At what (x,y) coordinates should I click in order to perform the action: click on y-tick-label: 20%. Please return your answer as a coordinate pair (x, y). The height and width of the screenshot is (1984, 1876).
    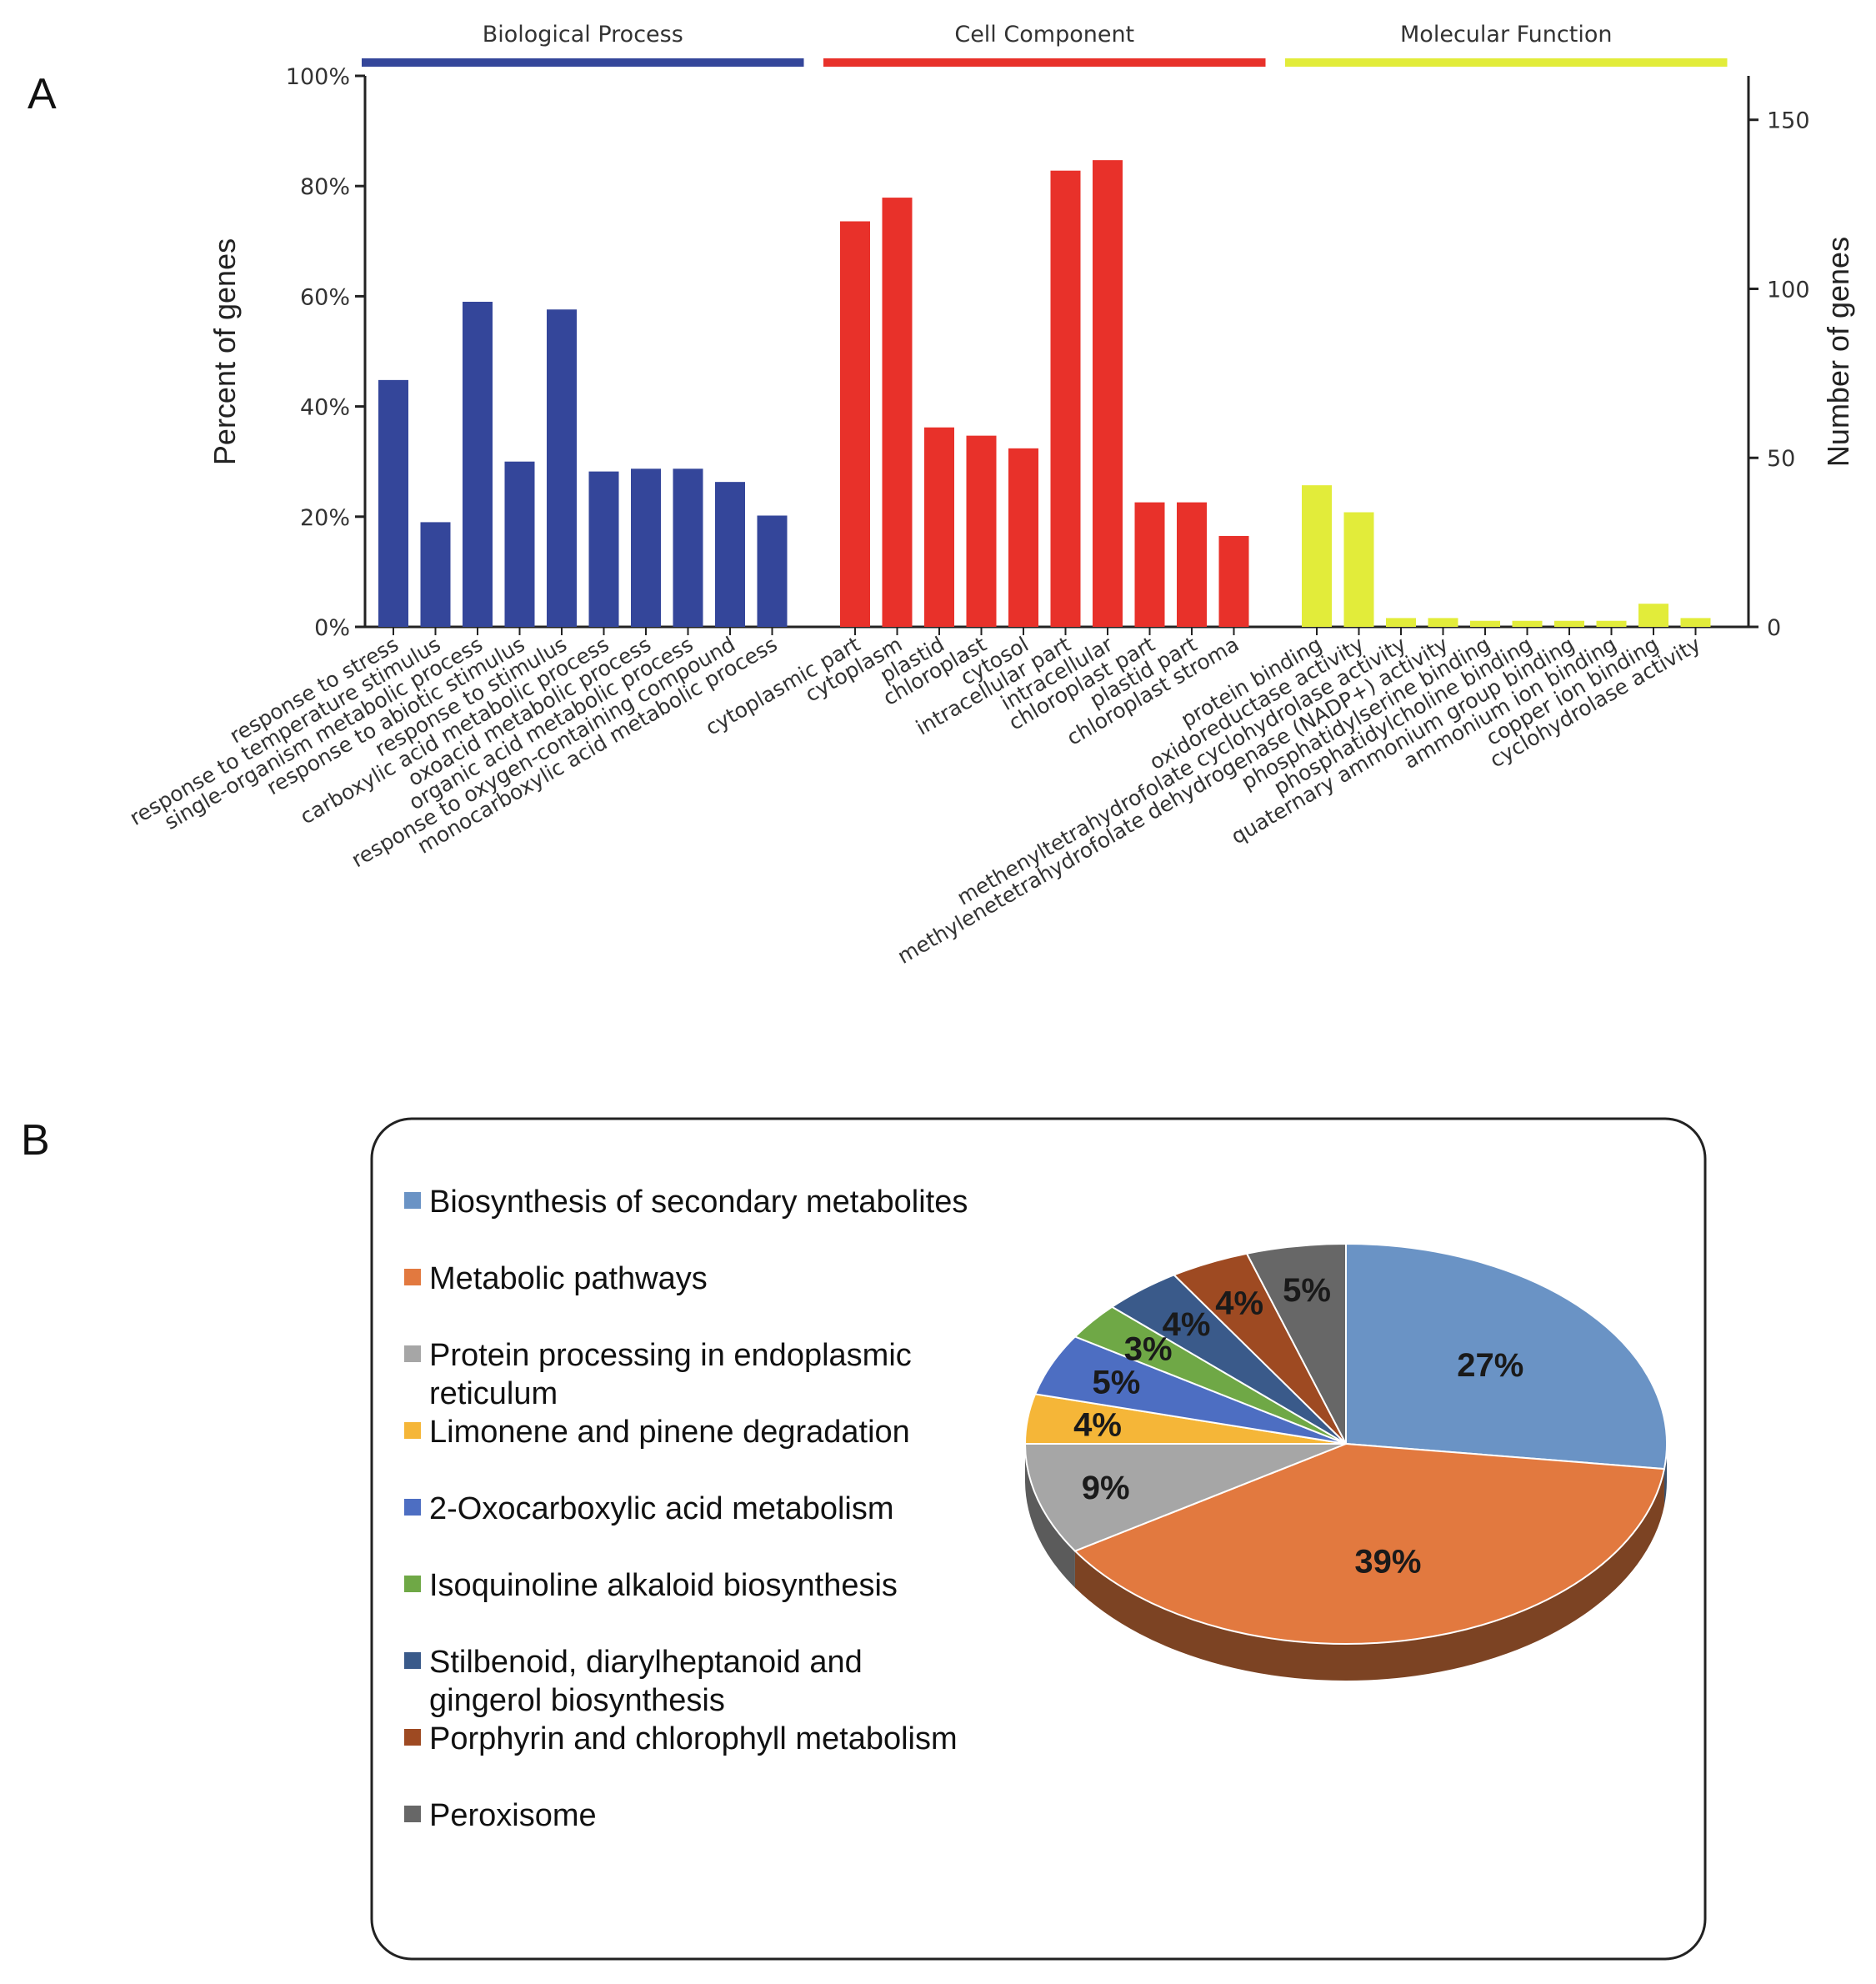
    Looking at the image, I should click on (325, 518).